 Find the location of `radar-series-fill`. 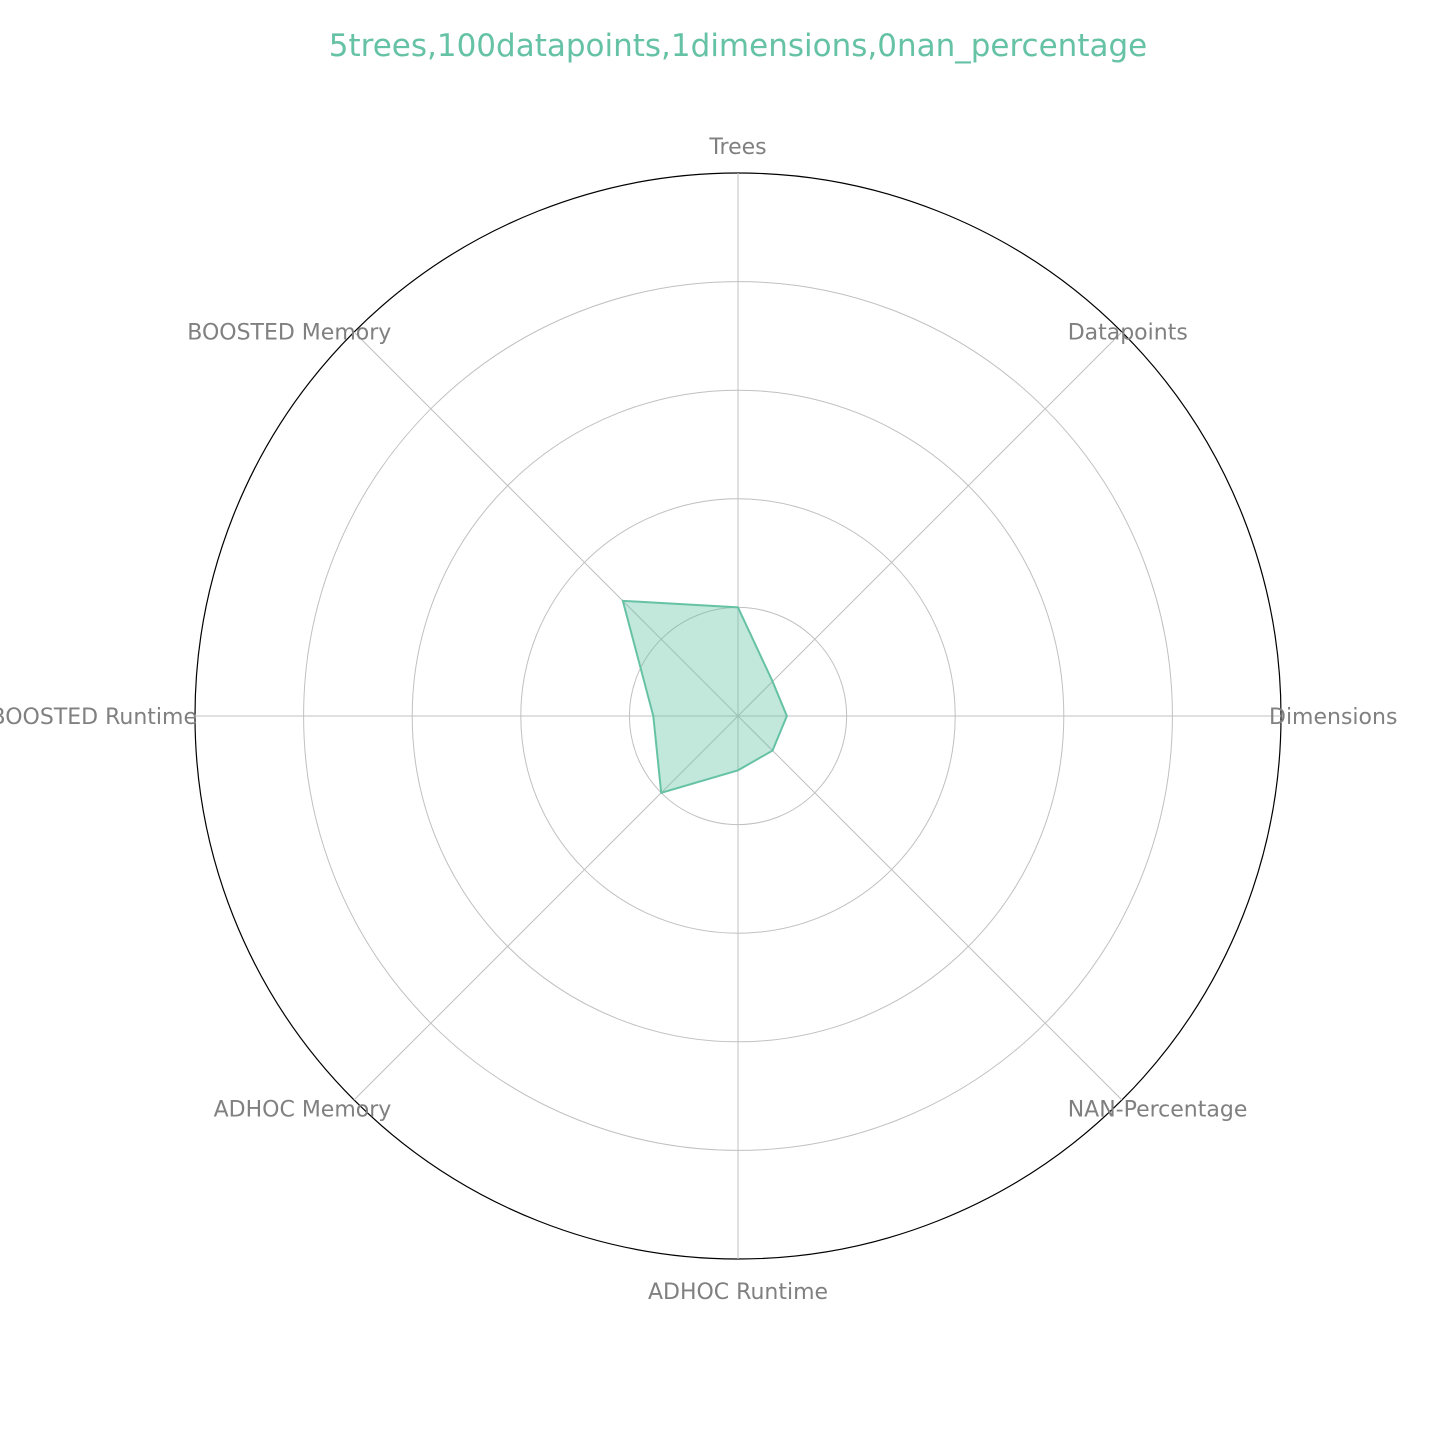

radar-series-fill is located at coordinates (704, 696).